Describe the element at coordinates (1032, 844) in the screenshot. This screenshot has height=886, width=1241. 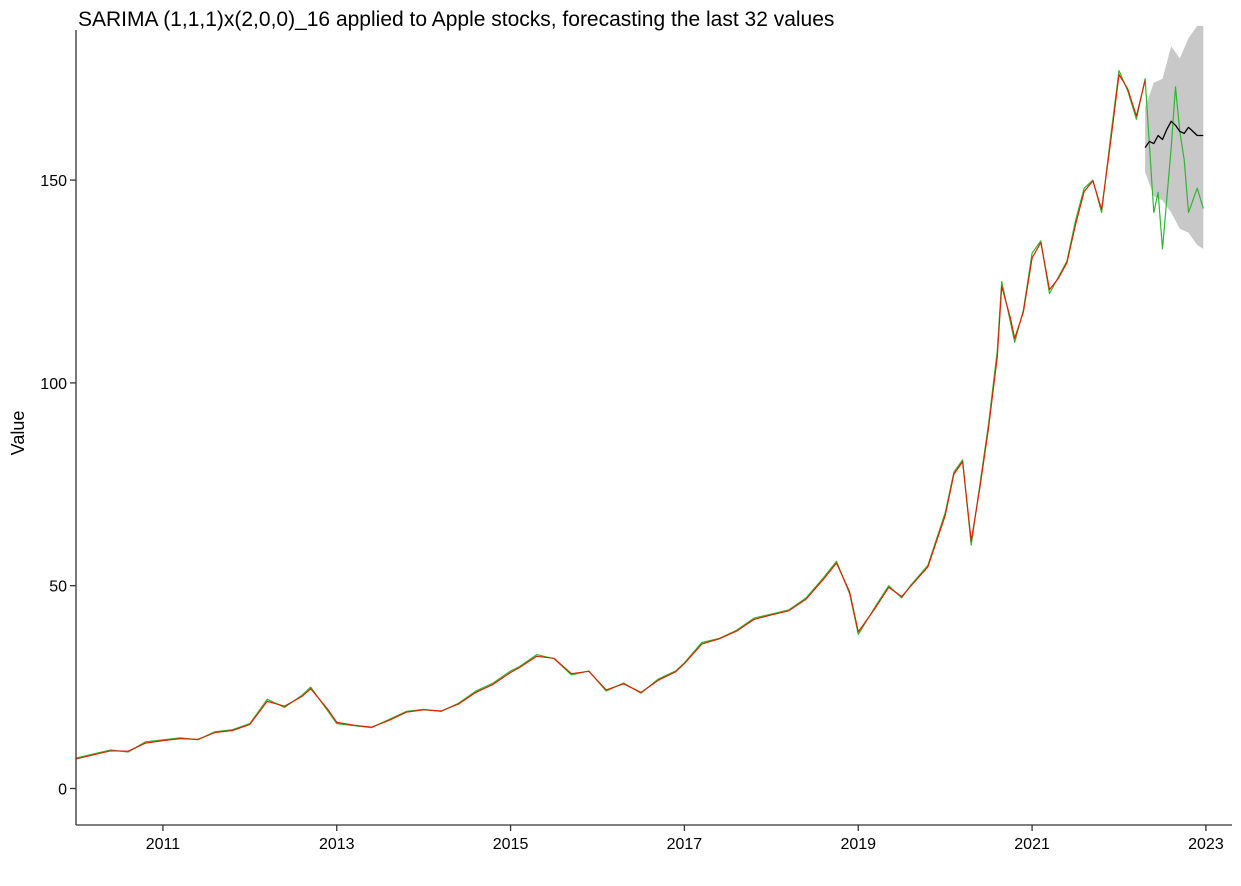
I see `x-tick-label: 2021` at that location.